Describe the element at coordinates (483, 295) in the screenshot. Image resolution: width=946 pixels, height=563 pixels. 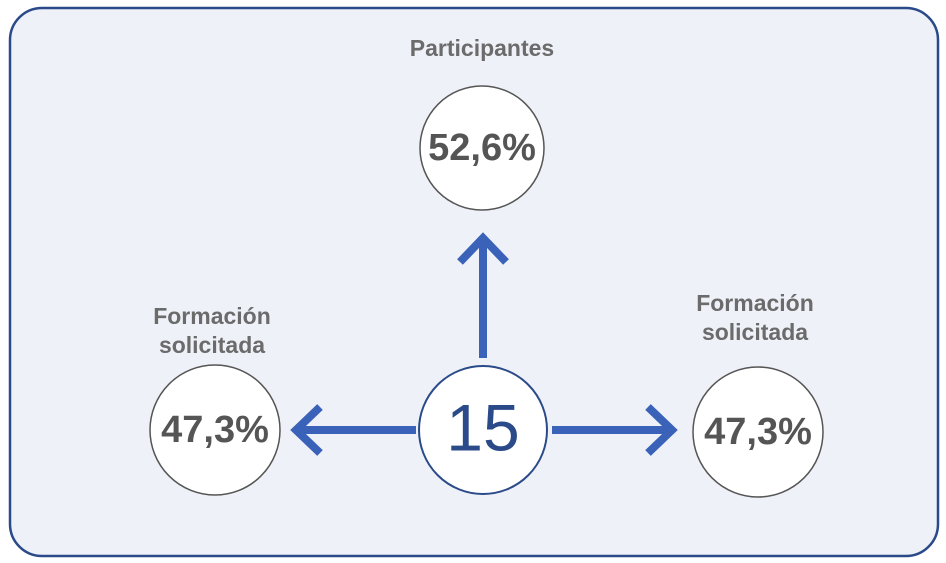
I see `arrow-up` at that location.